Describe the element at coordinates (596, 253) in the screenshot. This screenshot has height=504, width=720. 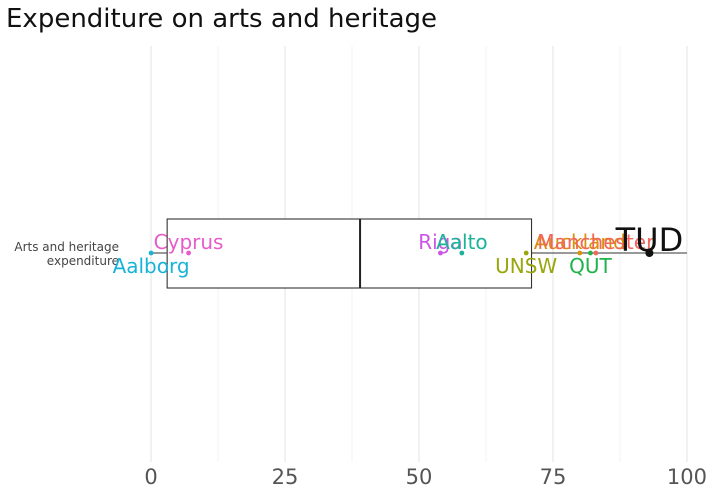
I see `data-point-manchester` at that location.